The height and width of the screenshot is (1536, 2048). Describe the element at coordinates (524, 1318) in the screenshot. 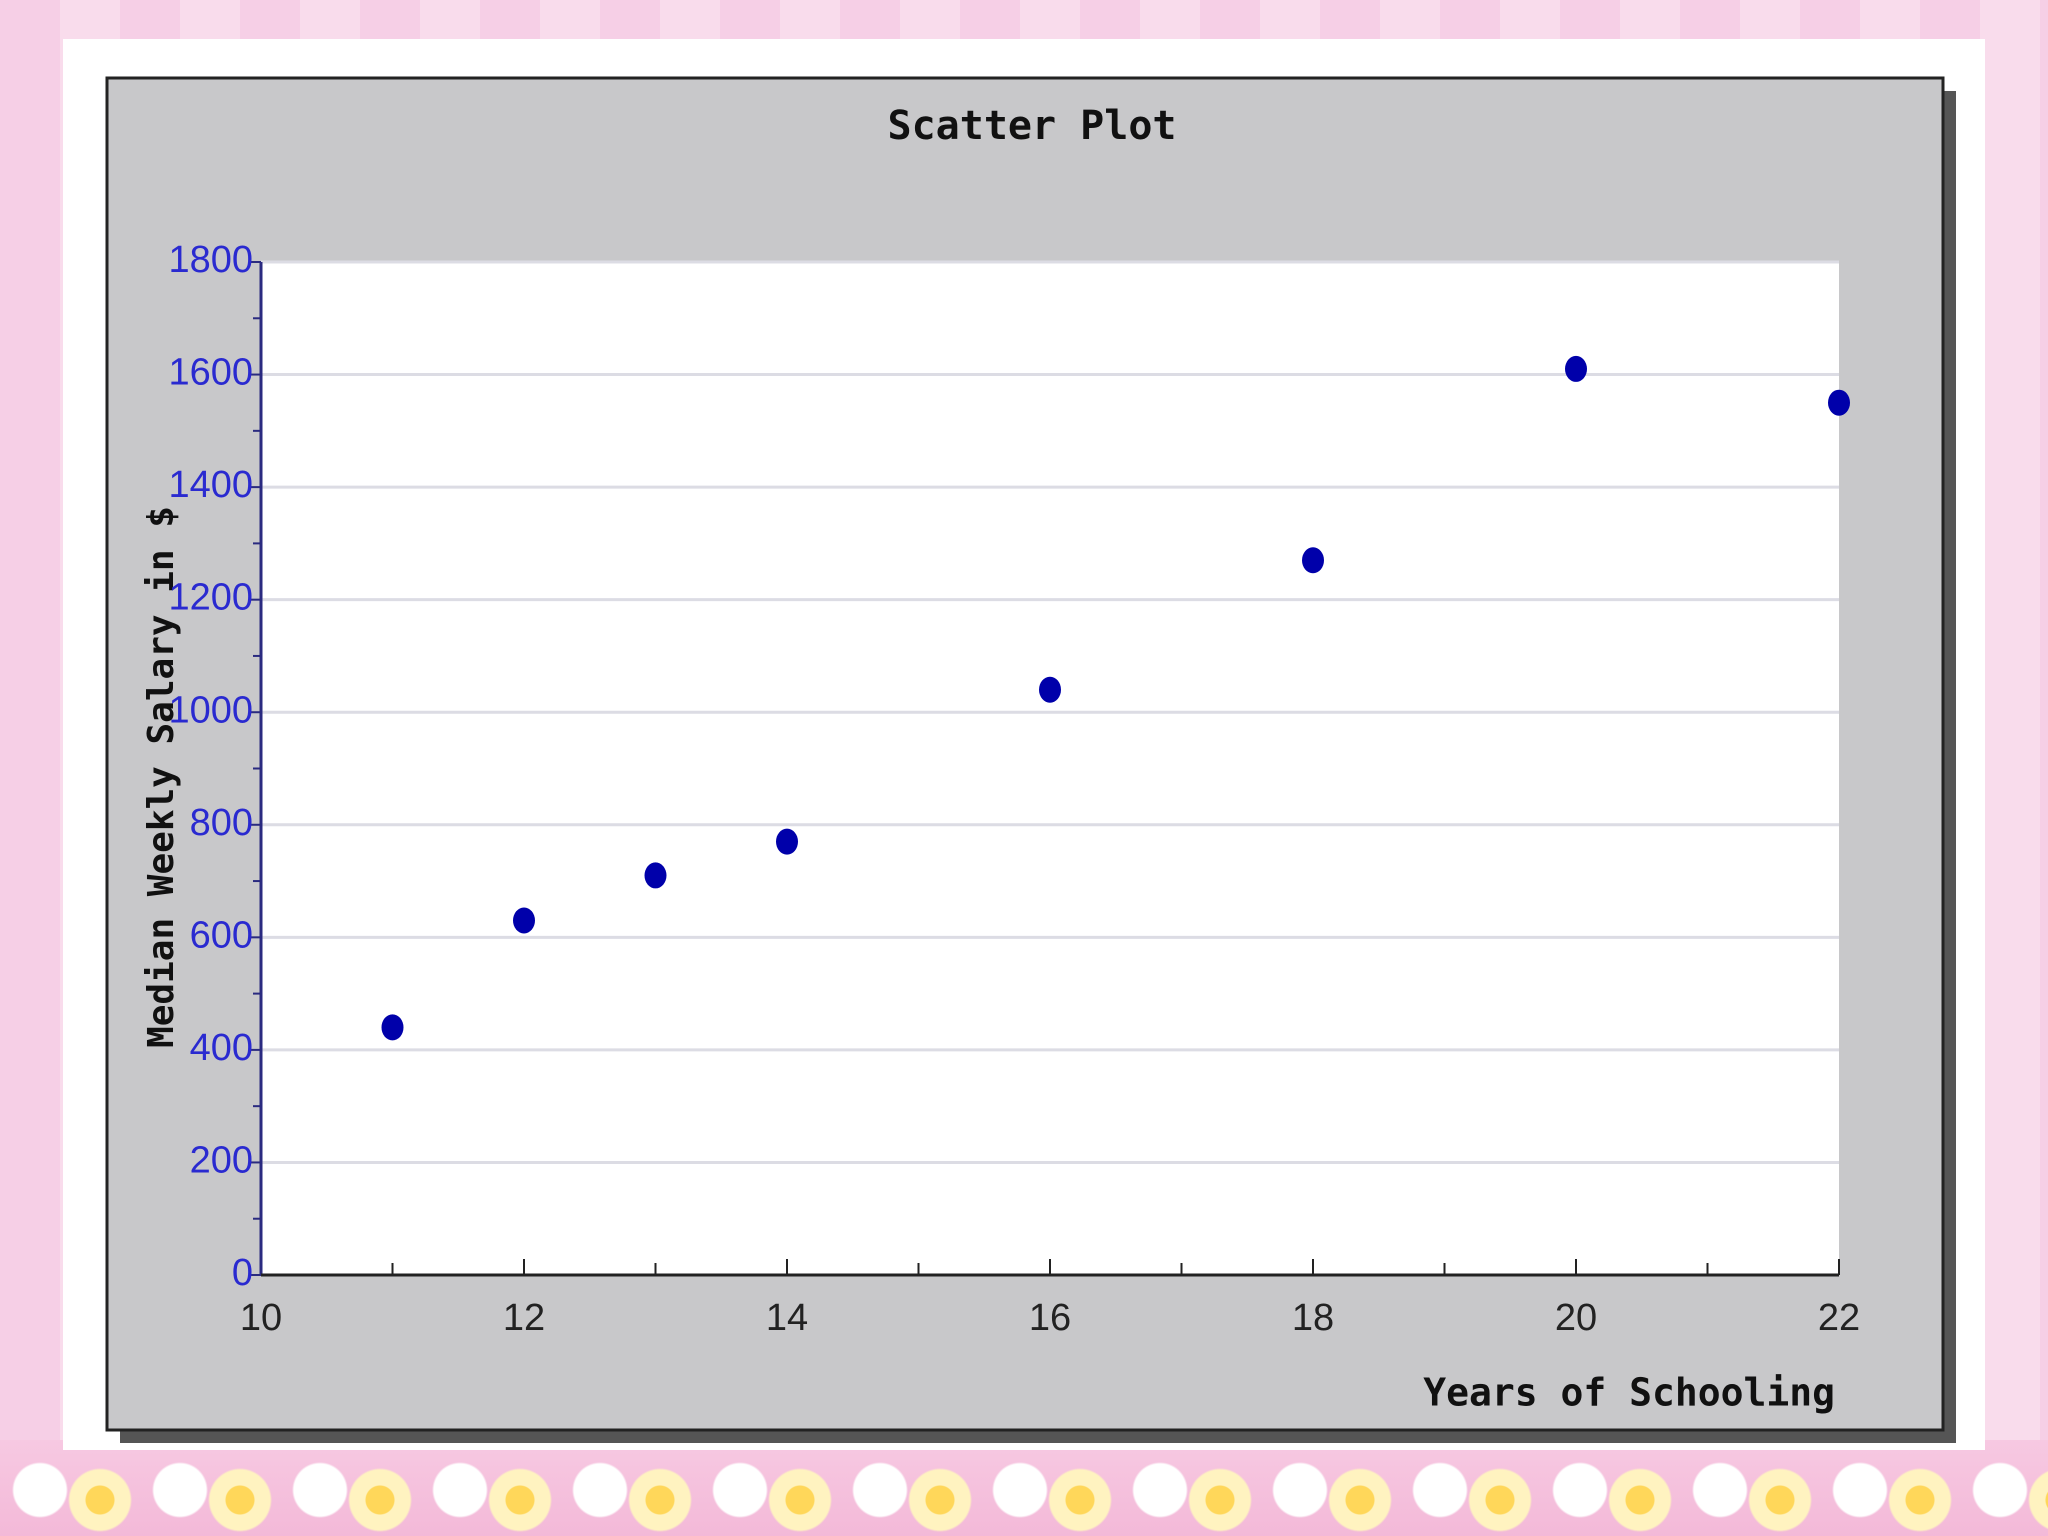

I see `x-tick-label: 12` at that location.